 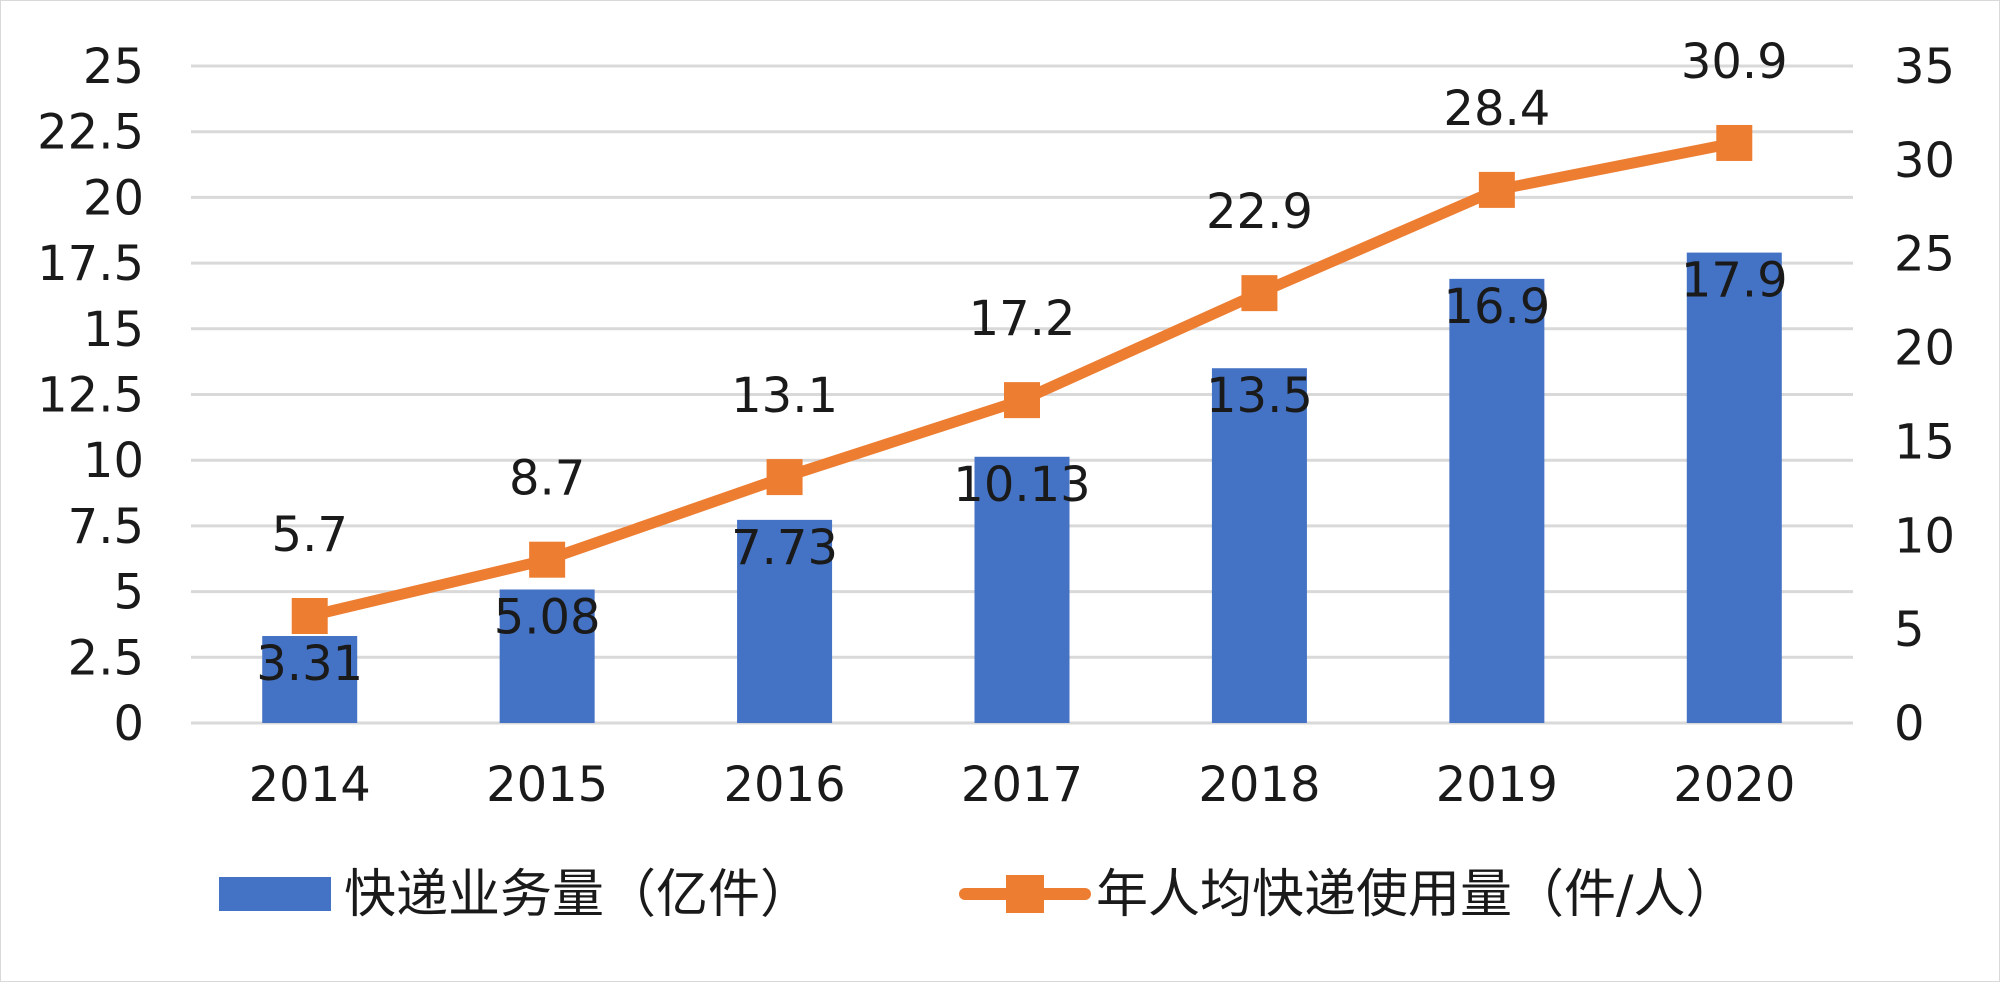 What do you see at coordinates (113, 67) in the screenshot?
I see `left-axis-tick-label: 25` at bounding box center [113, 67].